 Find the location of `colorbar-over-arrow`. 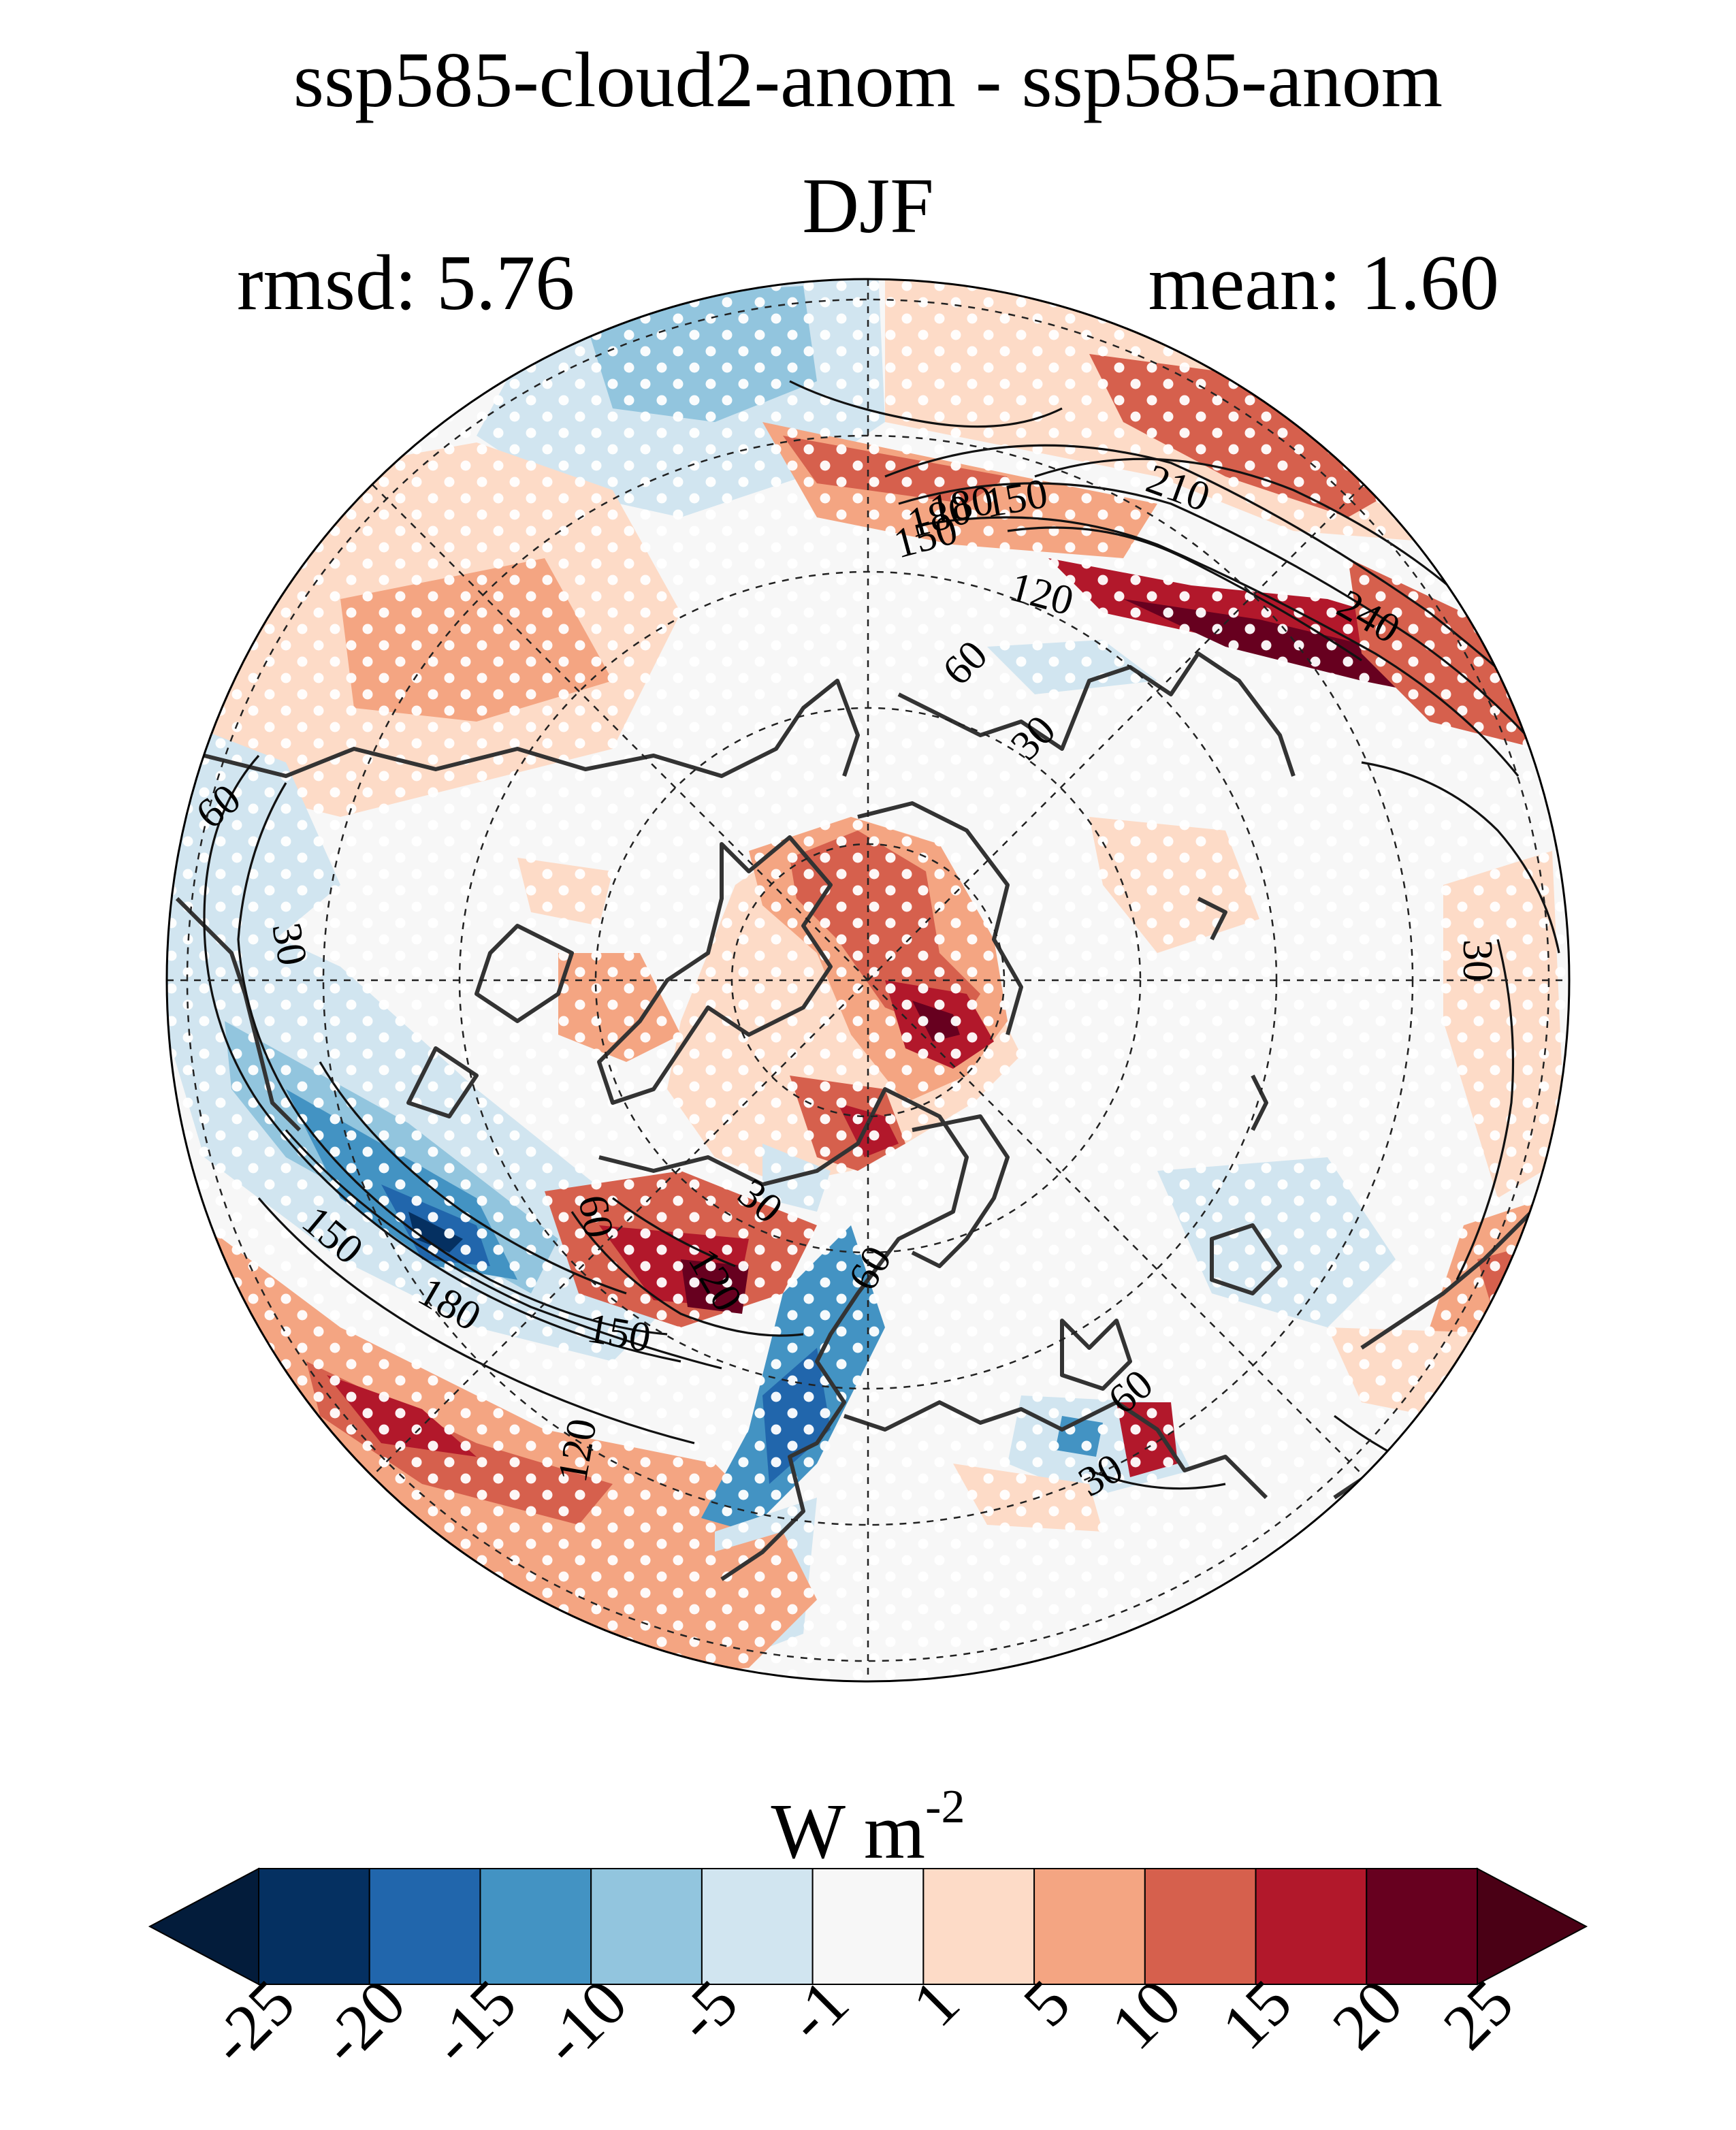

colorbar-over-arrow is located at coordinates (1532, 1926).